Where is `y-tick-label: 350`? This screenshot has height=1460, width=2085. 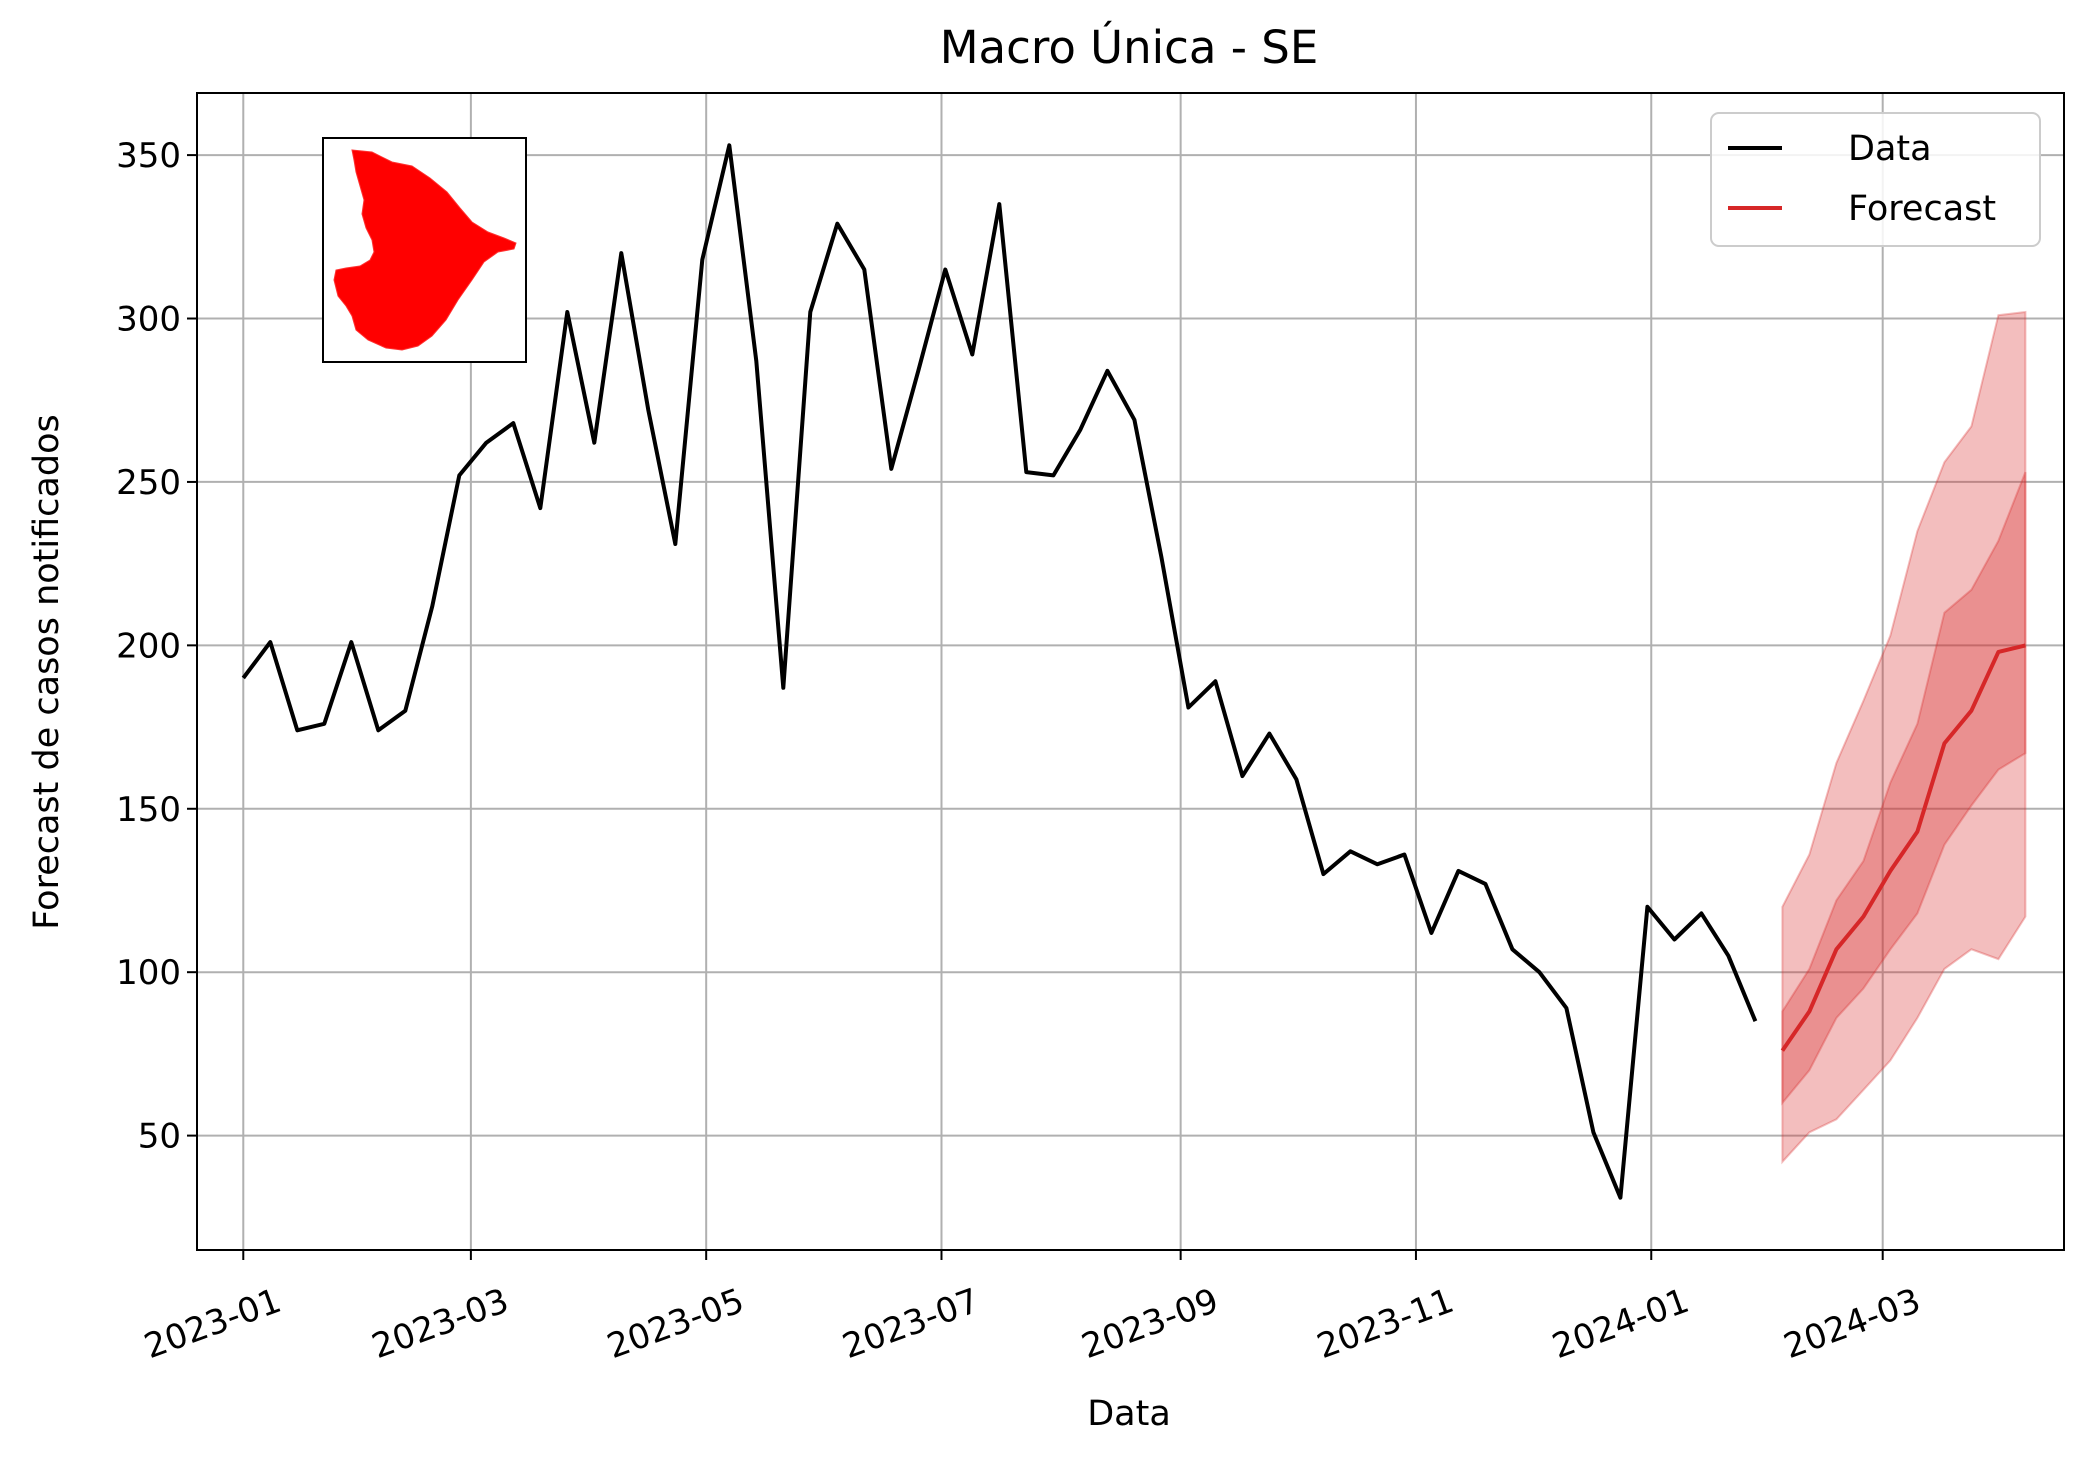 y-tick-label: 350 is located at coordinates (148, 156).